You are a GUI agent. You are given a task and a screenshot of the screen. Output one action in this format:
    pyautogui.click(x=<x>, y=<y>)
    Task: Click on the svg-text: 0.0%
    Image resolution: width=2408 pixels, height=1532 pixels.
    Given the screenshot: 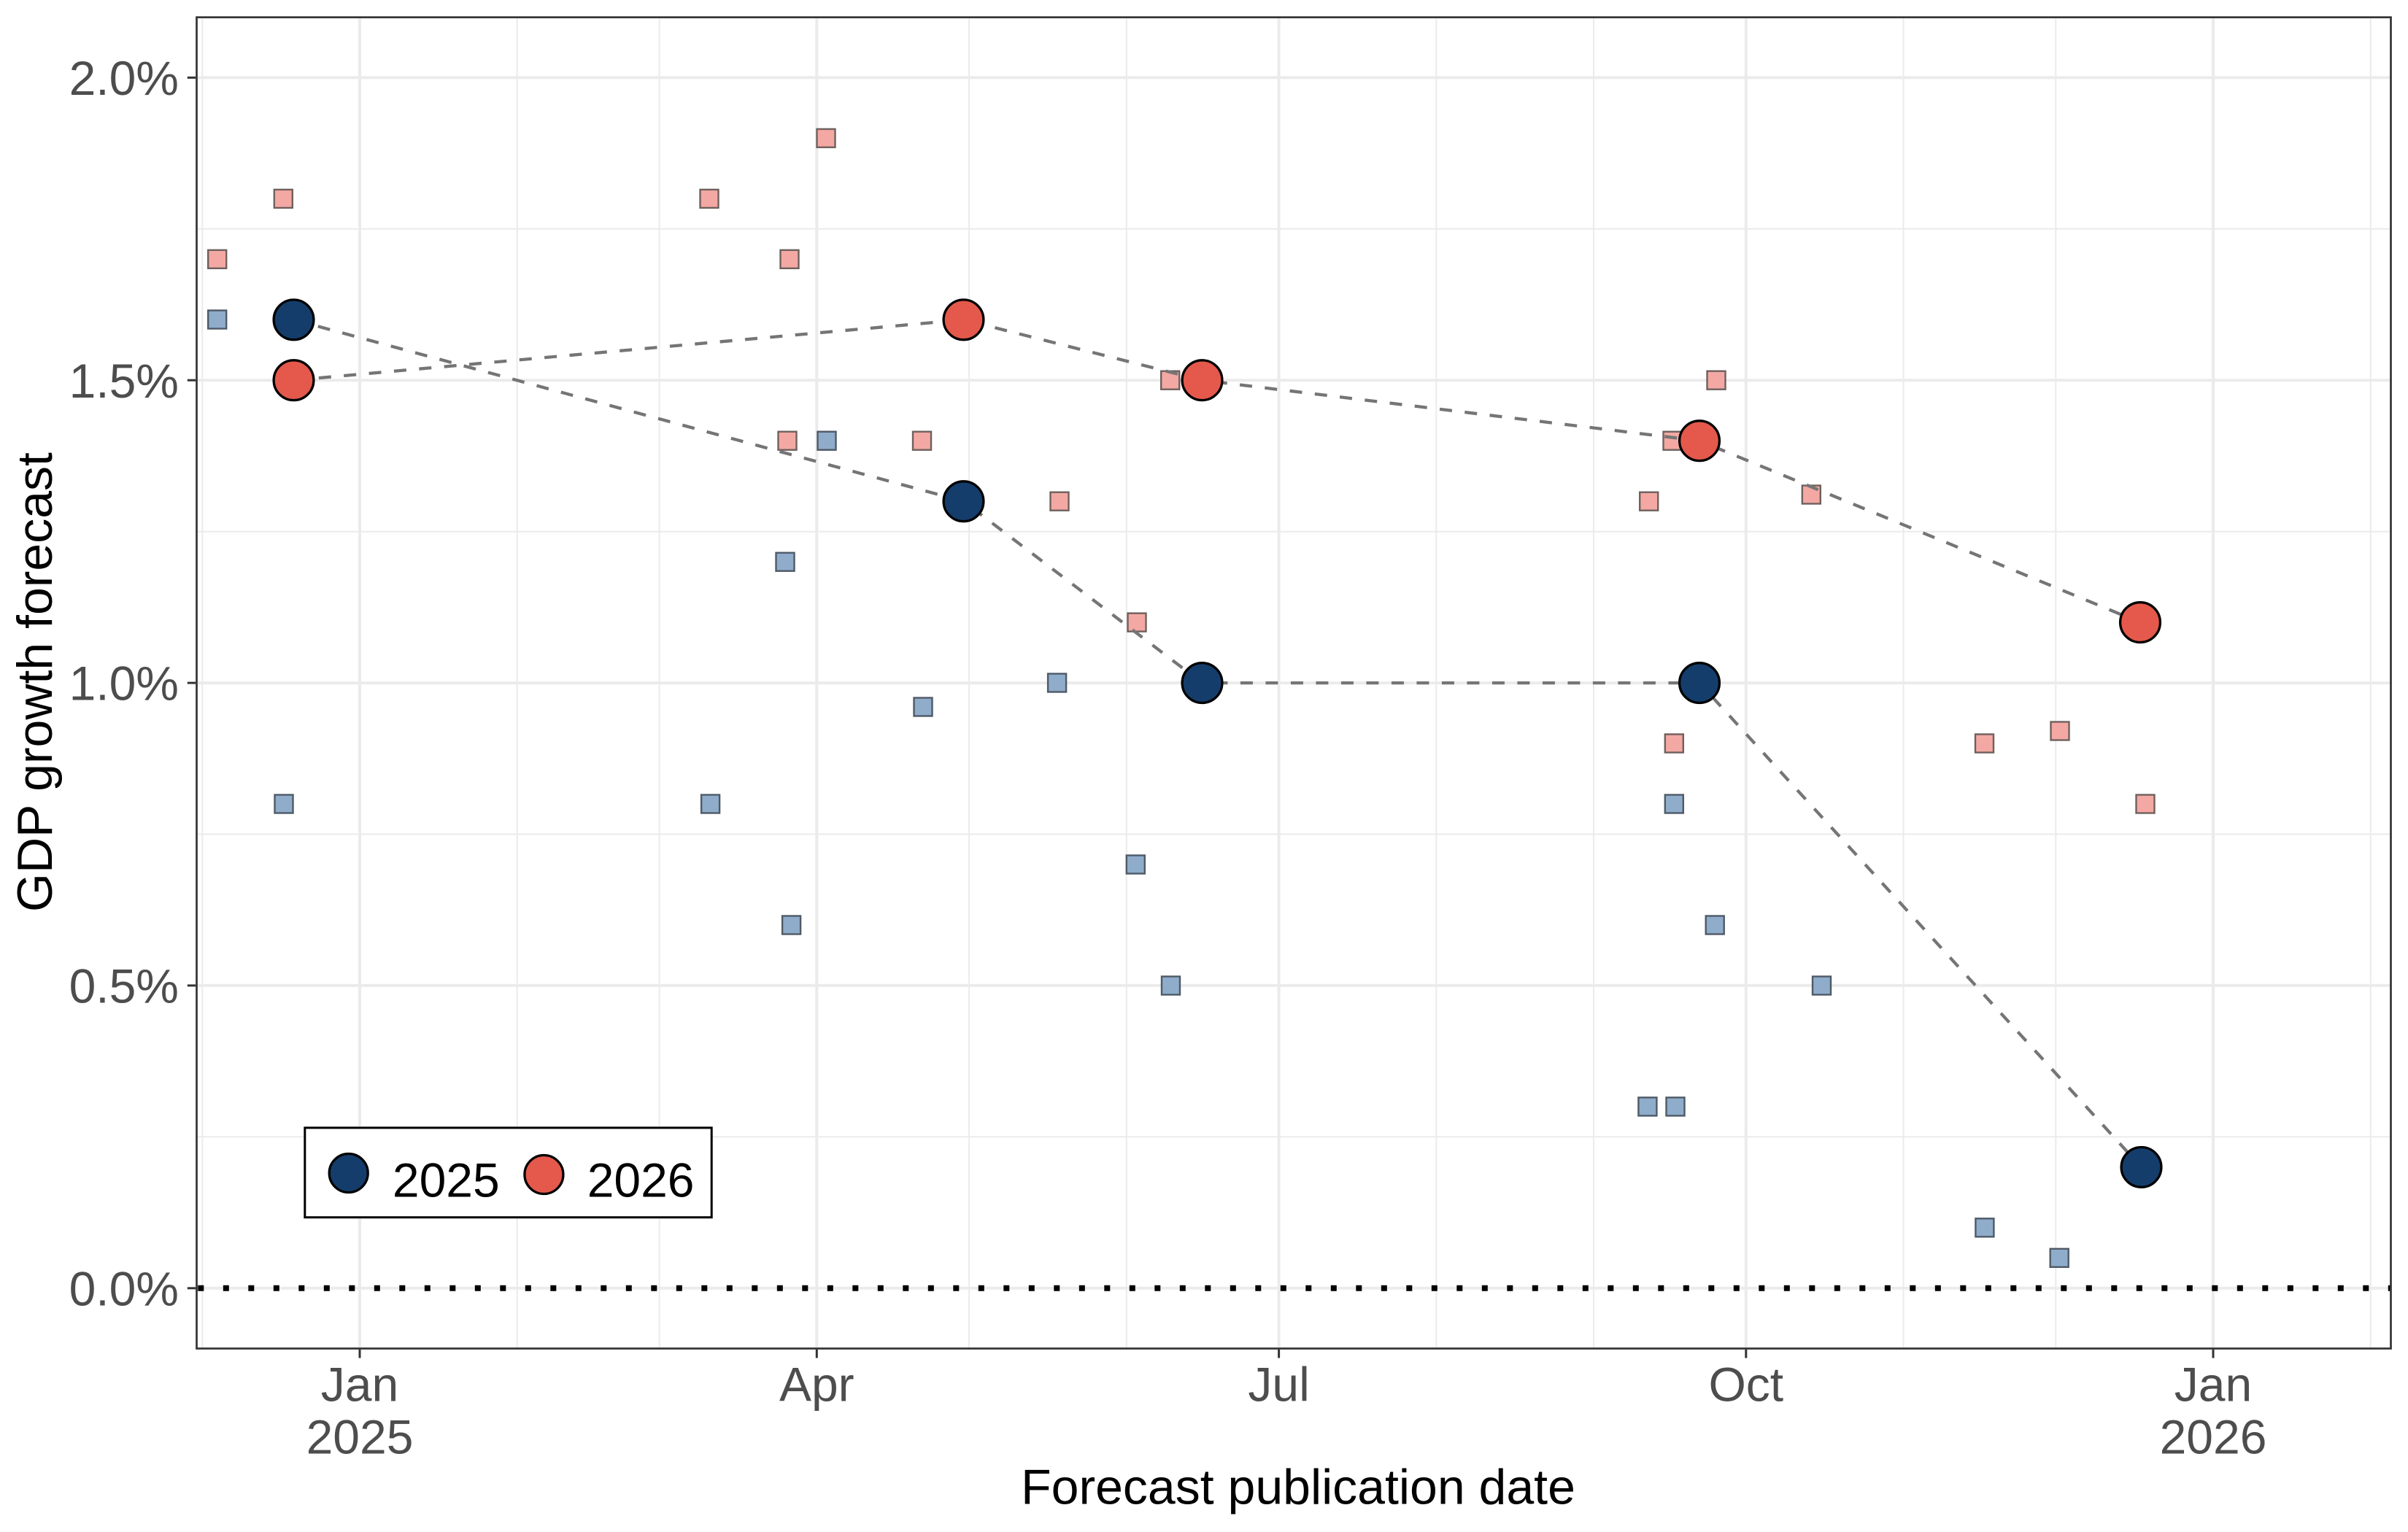 What is the action you would take?
    pyautogui.click(x=124, y=1288)
    